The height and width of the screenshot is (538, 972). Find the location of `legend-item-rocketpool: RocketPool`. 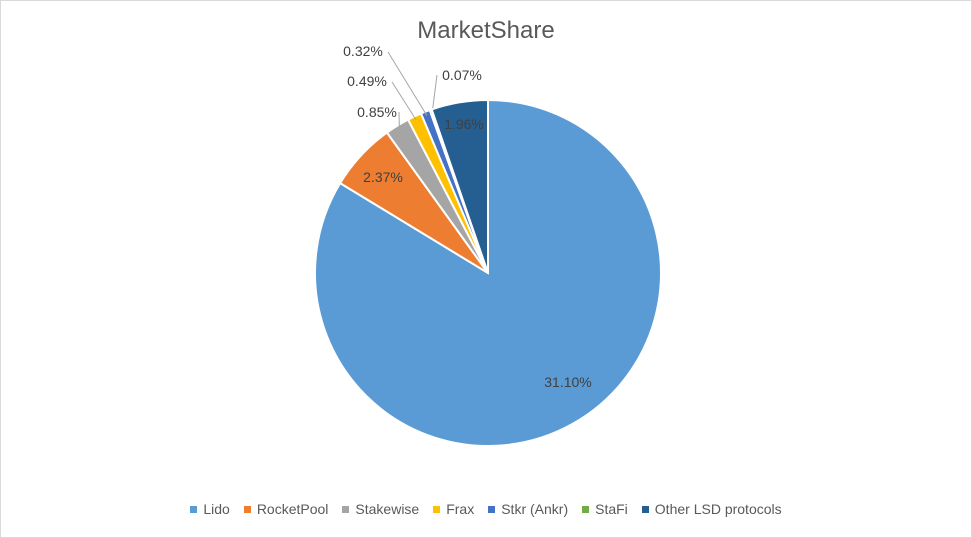

legend-item-rocketpool: RocketPool is located at coordinates (286, 509).